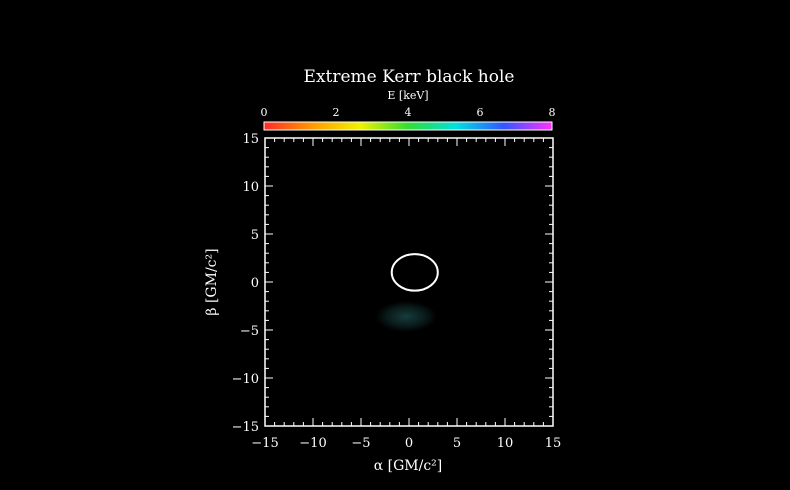  Describe the element at coordinates (250, 139) in the screenshot. I see `y-tick-label: 15` at that location.